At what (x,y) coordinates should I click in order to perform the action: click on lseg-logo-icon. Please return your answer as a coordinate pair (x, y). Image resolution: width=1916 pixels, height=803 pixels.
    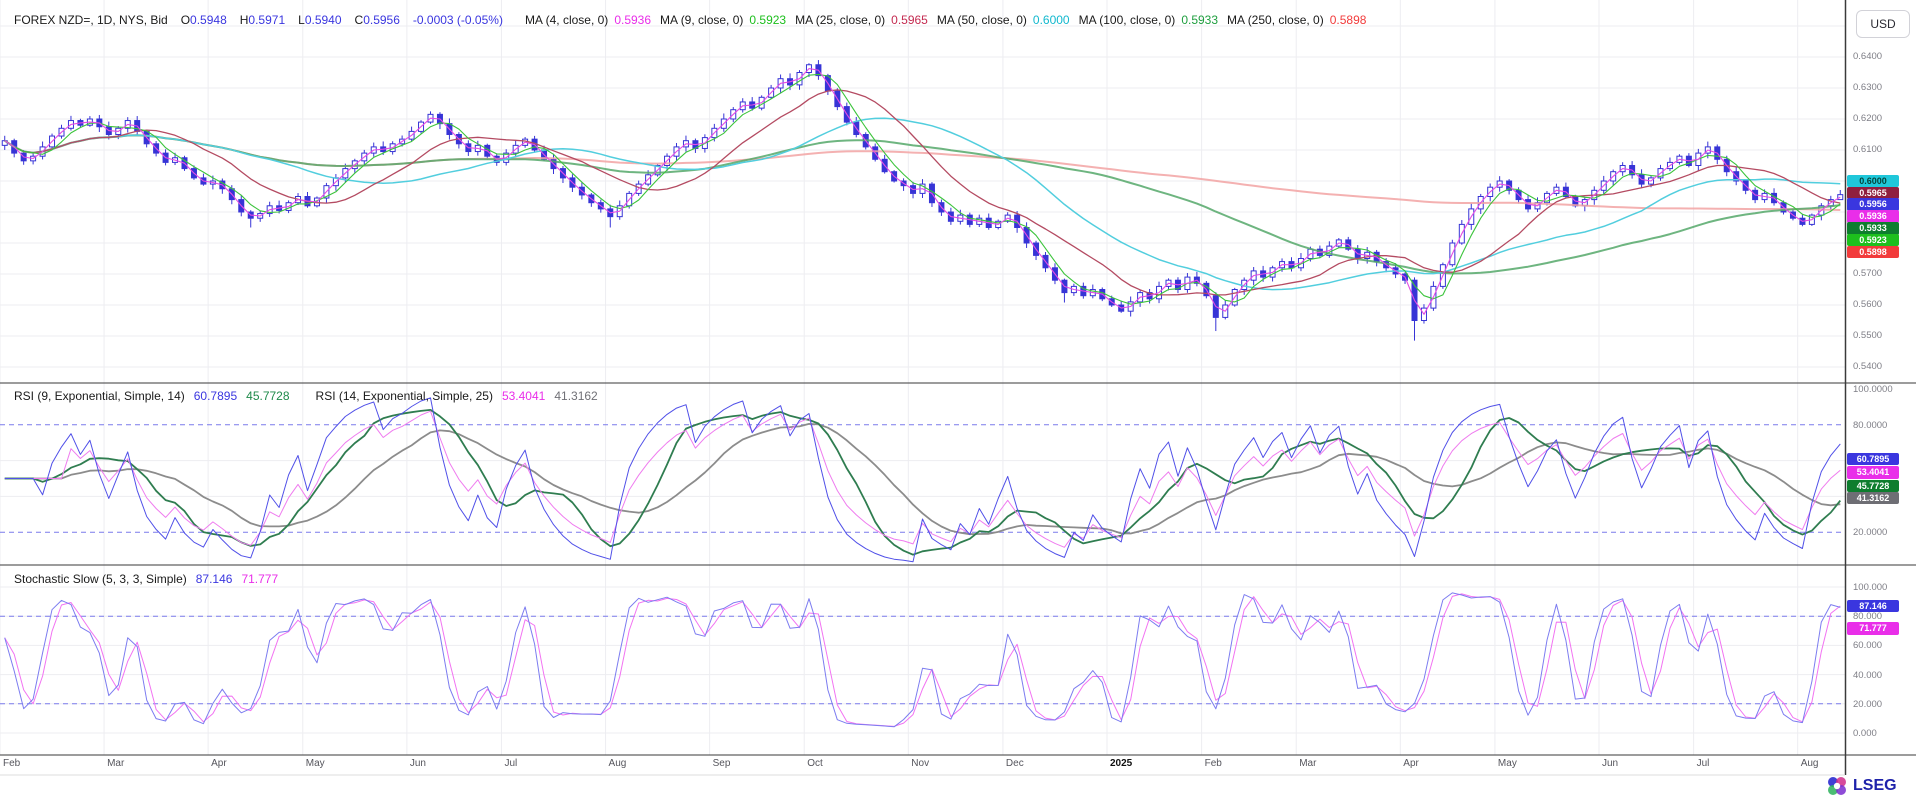
    Looking at the image, I should click on (1837, 786).